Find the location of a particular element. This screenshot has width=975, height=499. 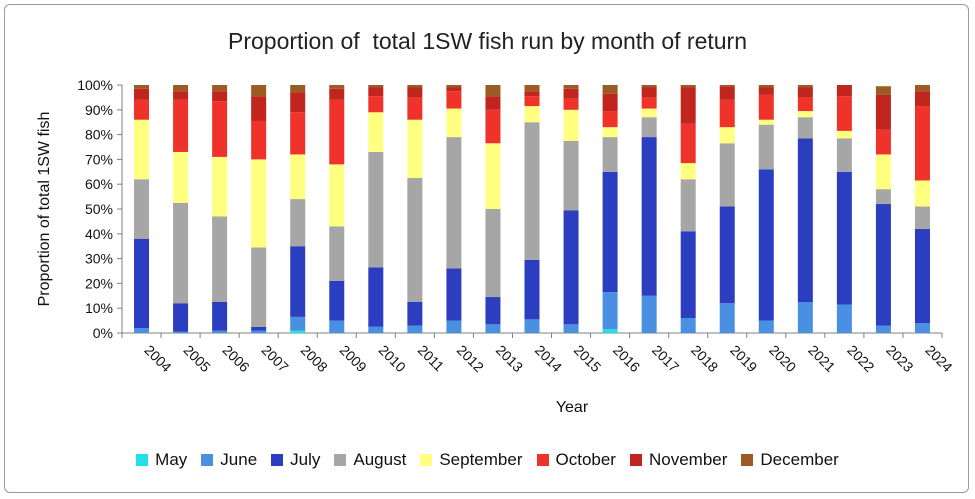

x-tick-label: 2012 is located at coordinates (470, 358).